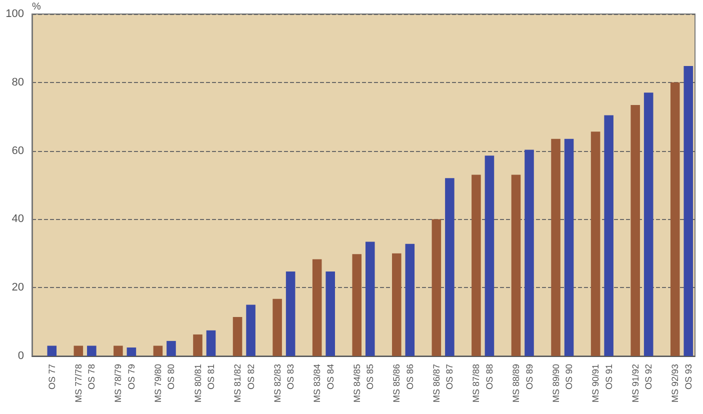  Describe the element at coordinates (555, 383) in the screenshot. I see `x-tick-label: MS 89/90` at that location.